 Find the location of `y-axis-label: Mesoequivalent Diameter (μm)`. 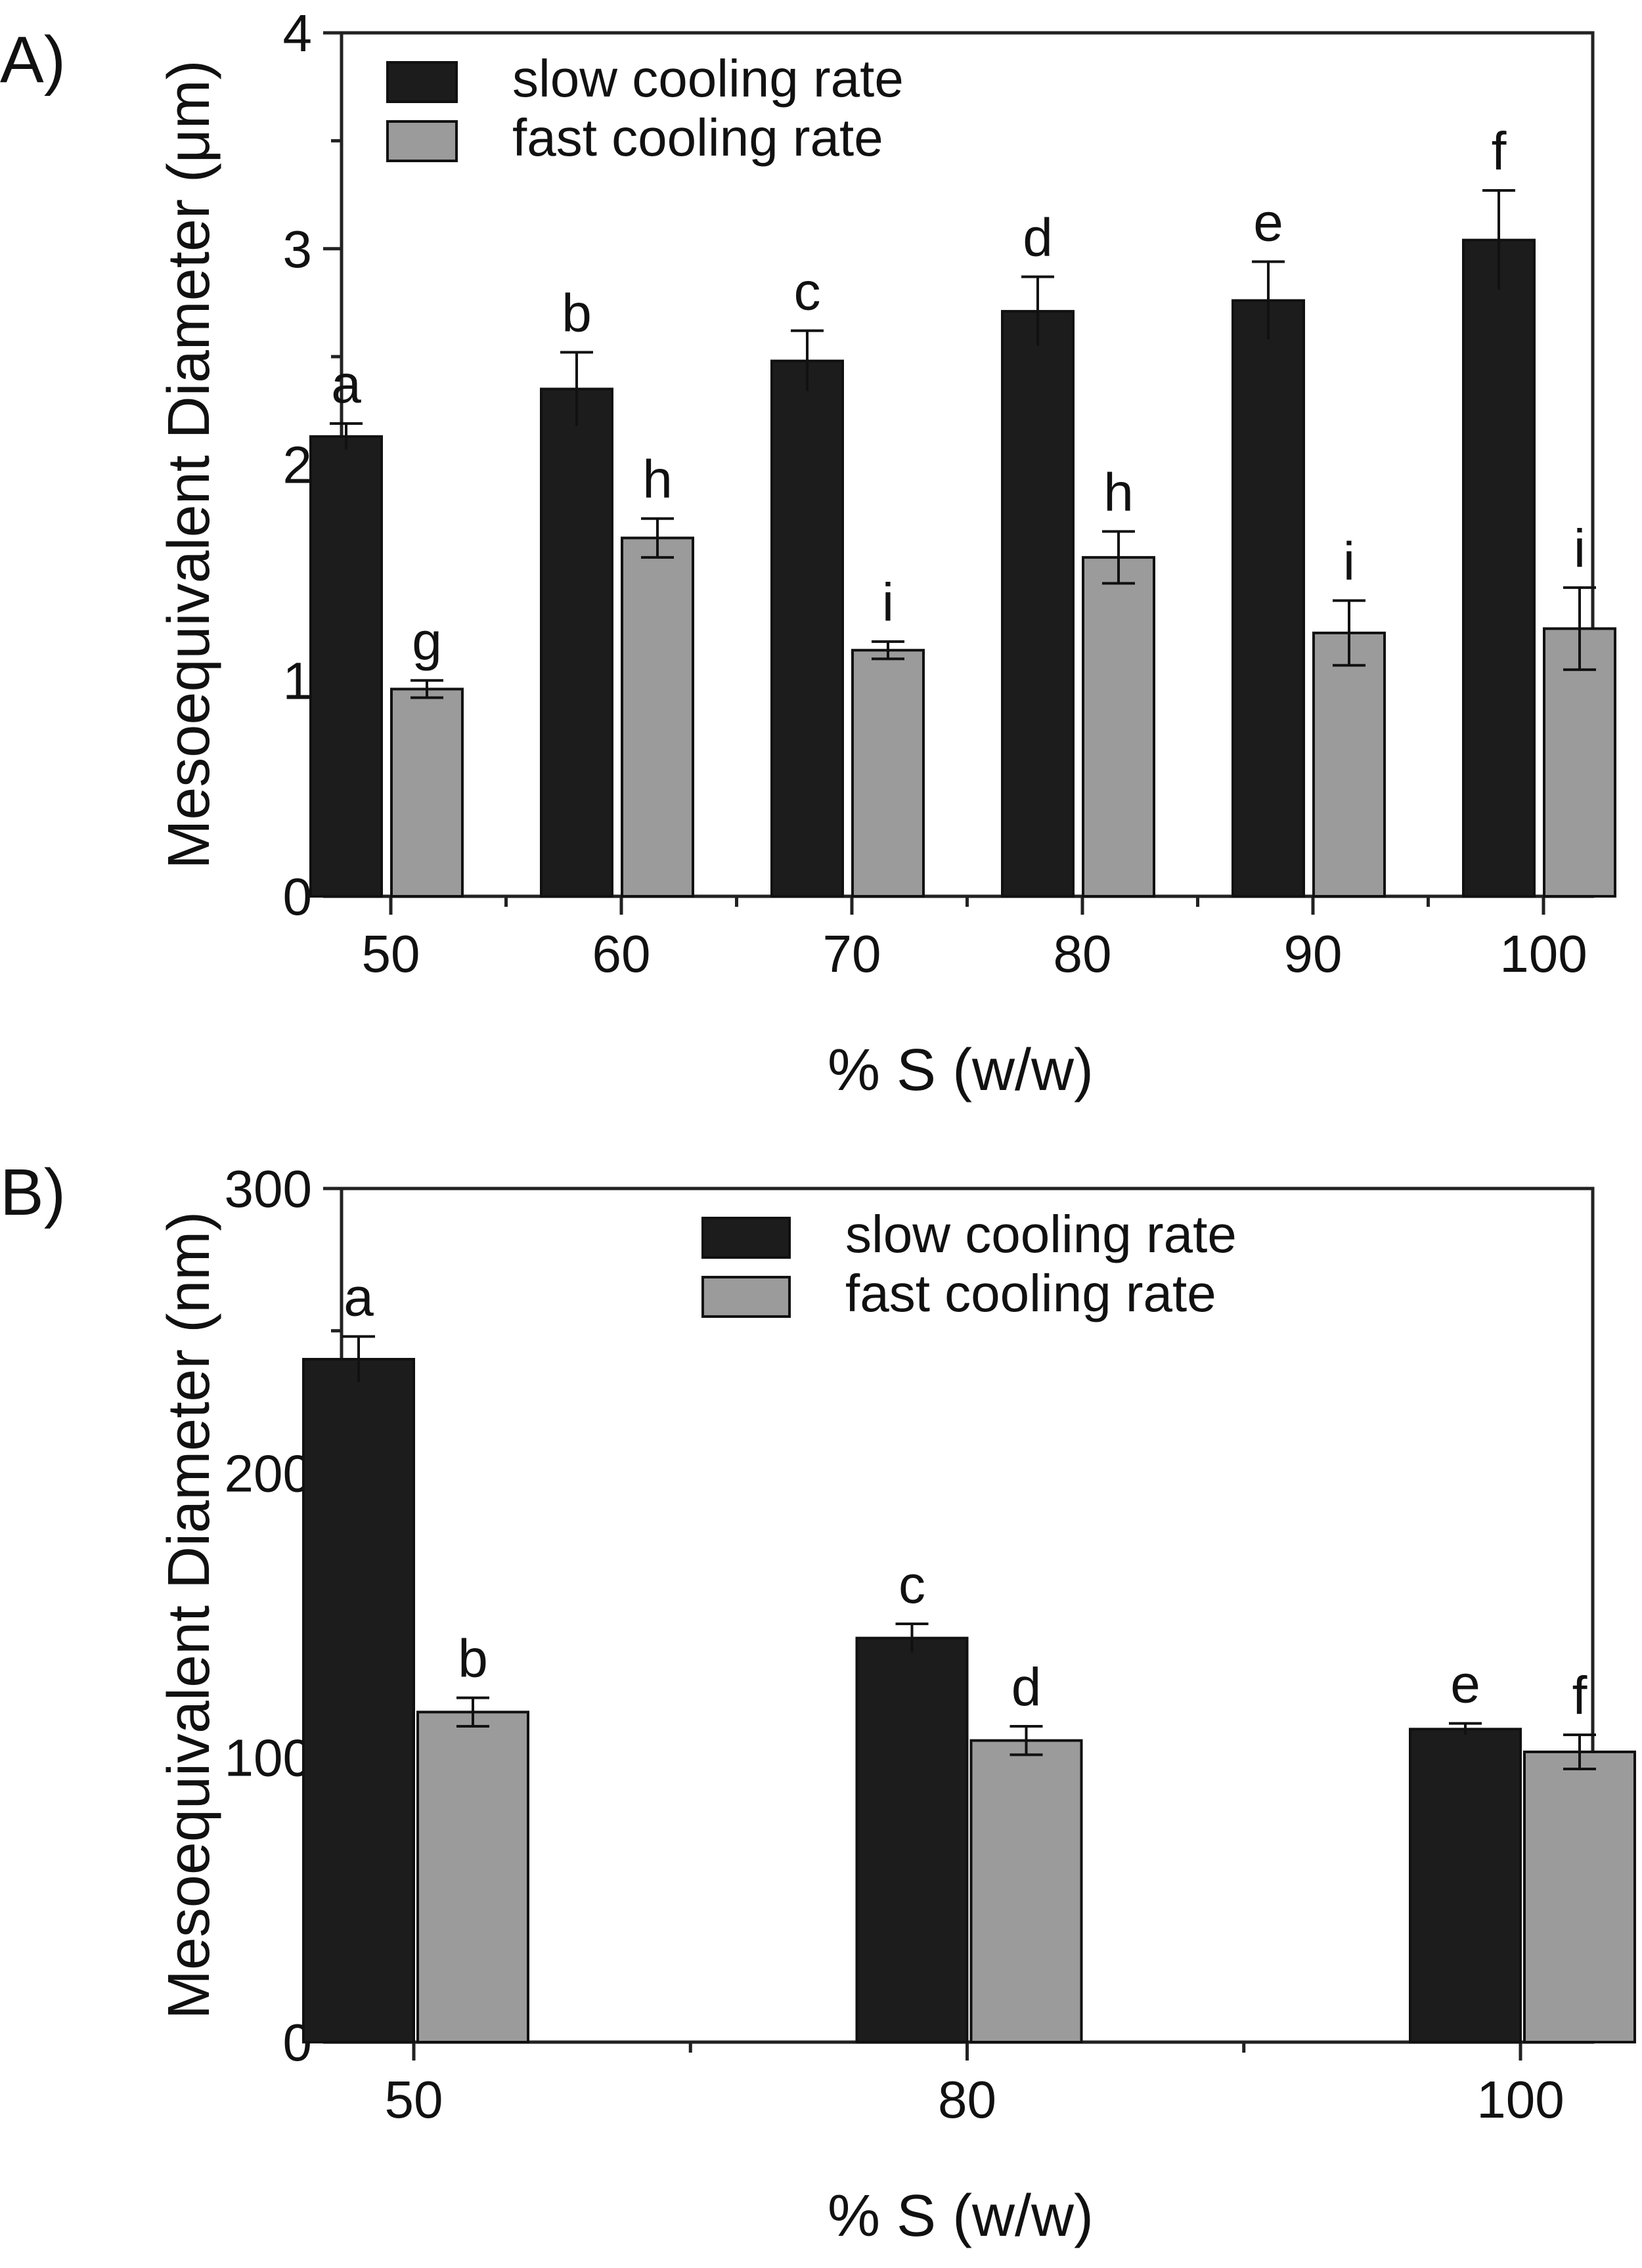

y-axis-label: Mesoequivalent Diameter (μm) is located at coordinates (189, 464).